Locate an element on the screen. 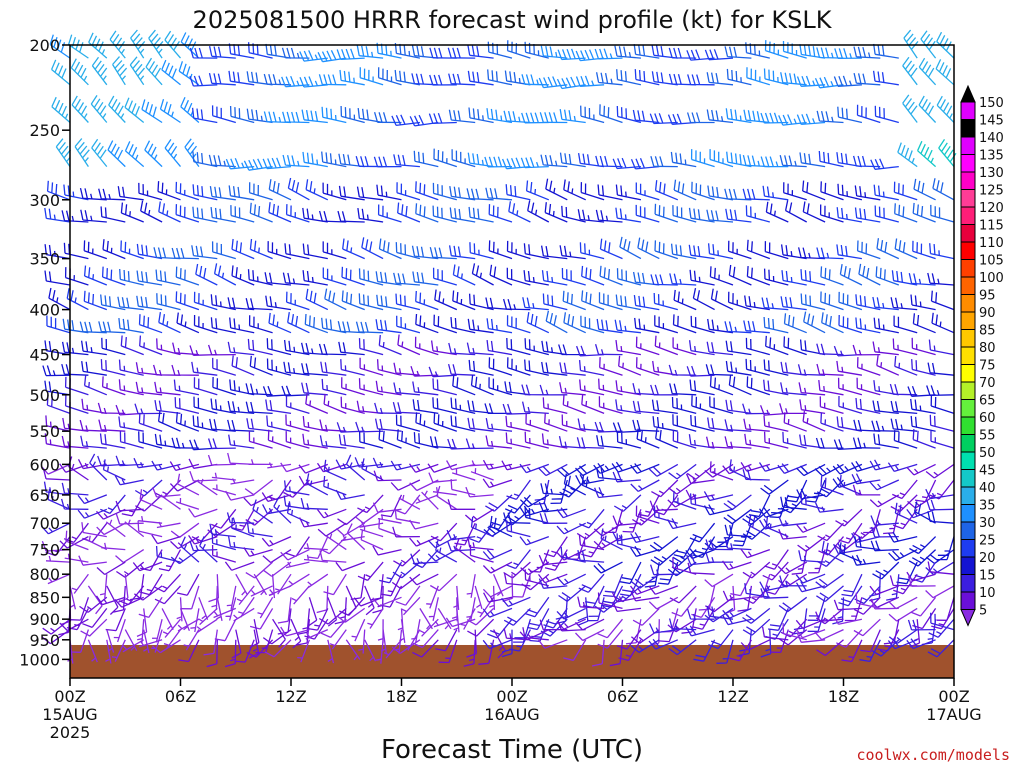 The height and width of the screenshot is (768, 1024). colorbar-label: 145 is located at coordinates (991, 121).